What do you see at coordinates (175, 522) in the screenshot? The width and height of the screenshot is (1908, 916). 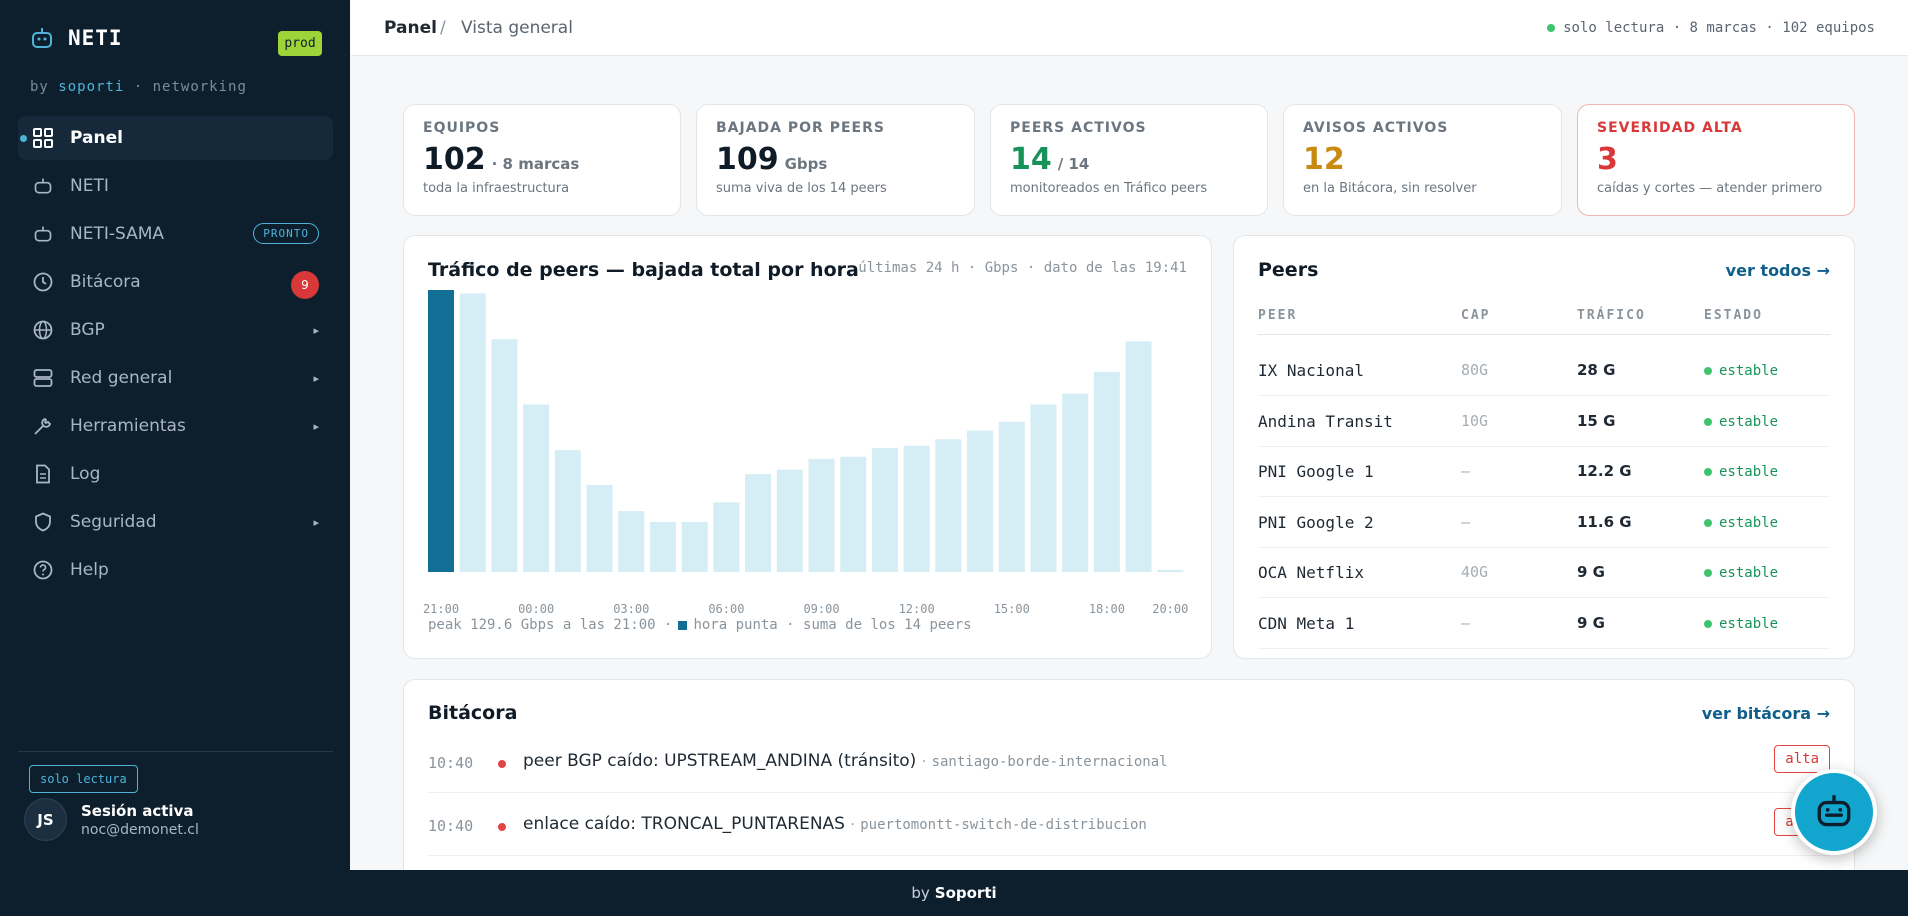 I see `sidebar-item-seguridad: Seguridad ▸` at bounding box center [175, 522].